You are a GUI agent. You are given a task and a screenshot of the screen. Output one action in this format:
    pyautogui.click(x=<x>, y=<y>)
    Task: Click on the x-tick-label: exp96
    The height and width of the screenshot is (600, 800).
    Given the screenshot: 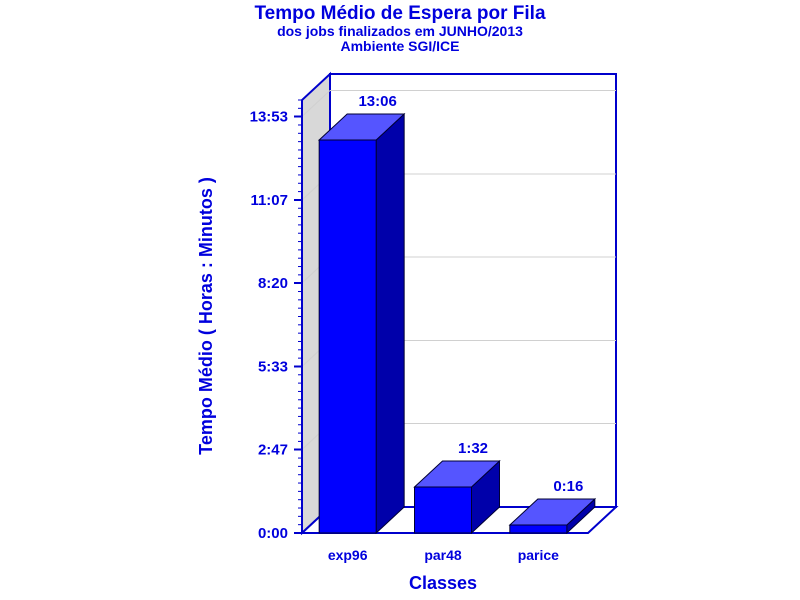 What is the action you would take?
    pyautogui.click(x=348, y=555)
    